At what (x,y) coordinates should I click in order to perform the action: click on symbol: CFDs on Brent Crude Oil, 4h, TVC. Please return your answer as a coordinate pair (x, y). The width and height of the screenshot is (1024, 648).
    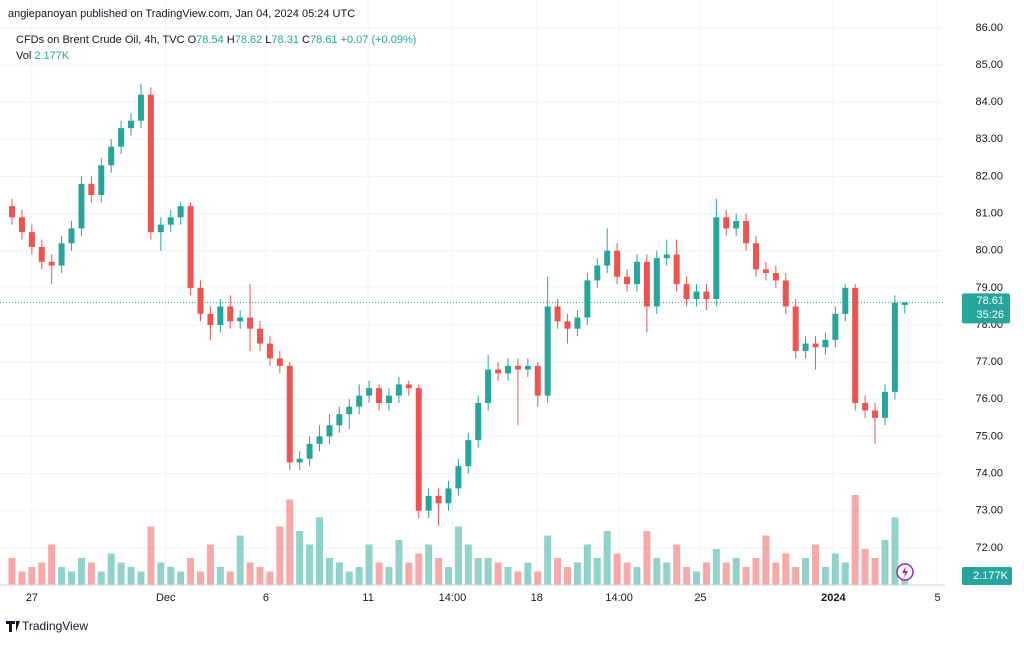
    Looking at the image, I should click on (100, 40).